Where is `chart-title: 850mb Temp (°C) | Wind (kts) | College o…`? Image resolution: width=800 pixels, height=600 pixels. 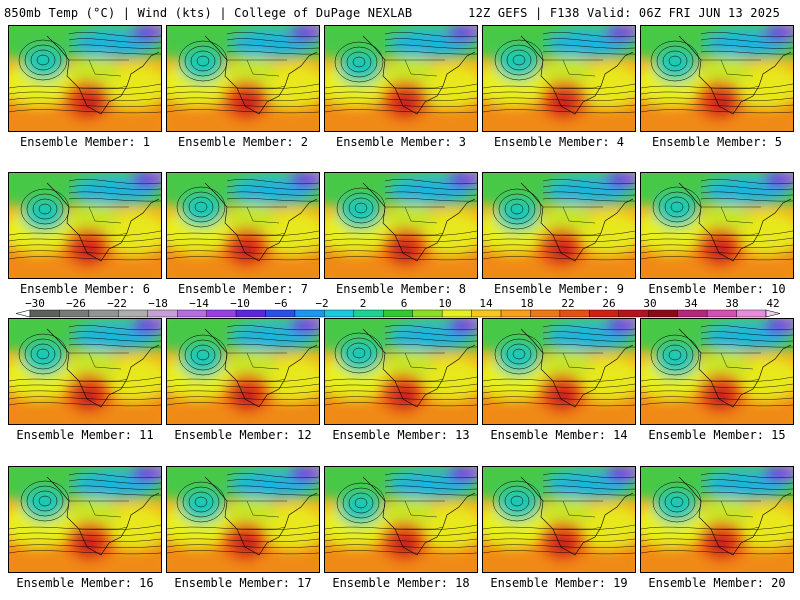
chart-title: 850mb Temp (°C) | Wind (kts) | College o… is located at coordinates (208, 13).